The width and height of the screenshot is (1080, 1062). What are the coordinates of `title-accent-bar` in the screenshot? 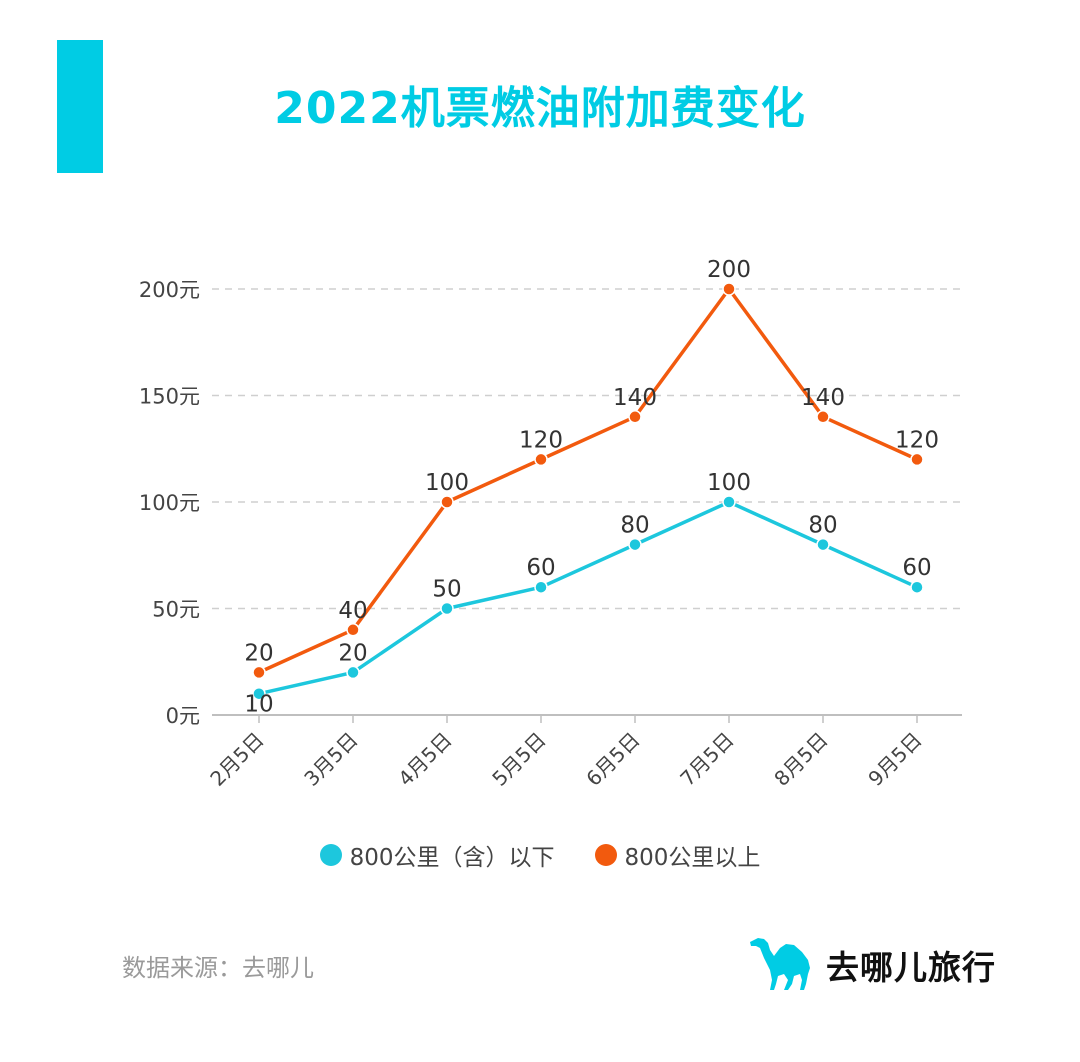 It's located at (80, 106).